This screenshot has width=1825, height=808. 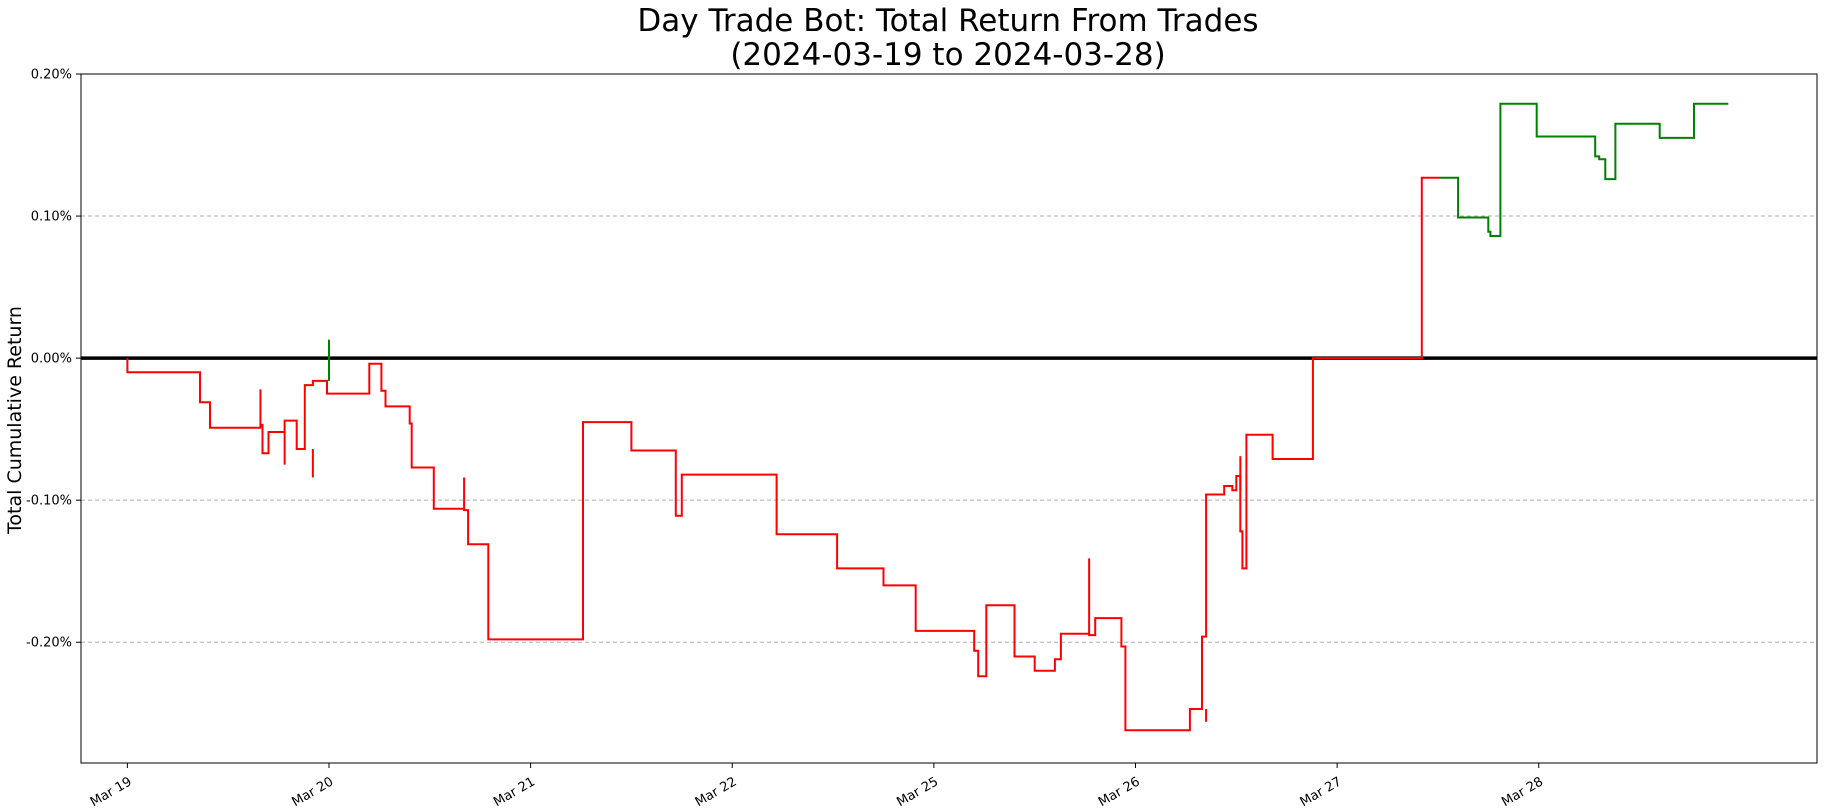 I want to click on y-ticks: 0.20% 0.10% 0.00% -0.10% -0.20%, so click(x=53, y=359).